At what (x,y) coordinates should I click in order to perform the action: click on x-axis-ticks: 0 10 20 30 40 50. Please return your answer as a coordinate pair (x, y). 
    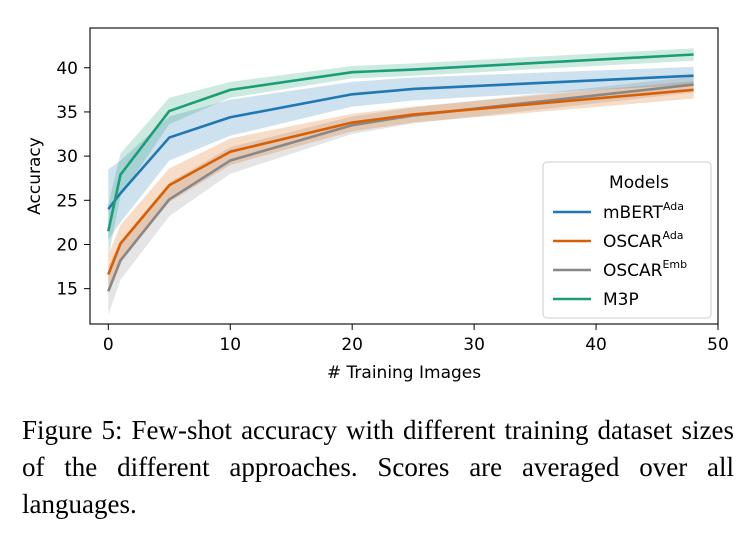
    Looking at the image, I should click on (416, 339).